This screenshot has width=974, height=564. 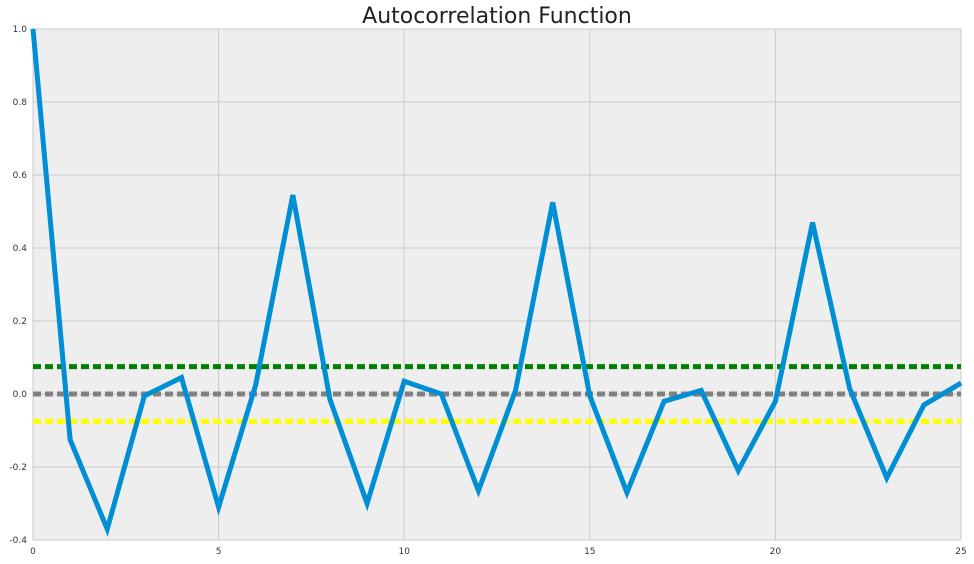 I want to click on chart-title: Autocorrelation Function, so click(x=497, y=16).